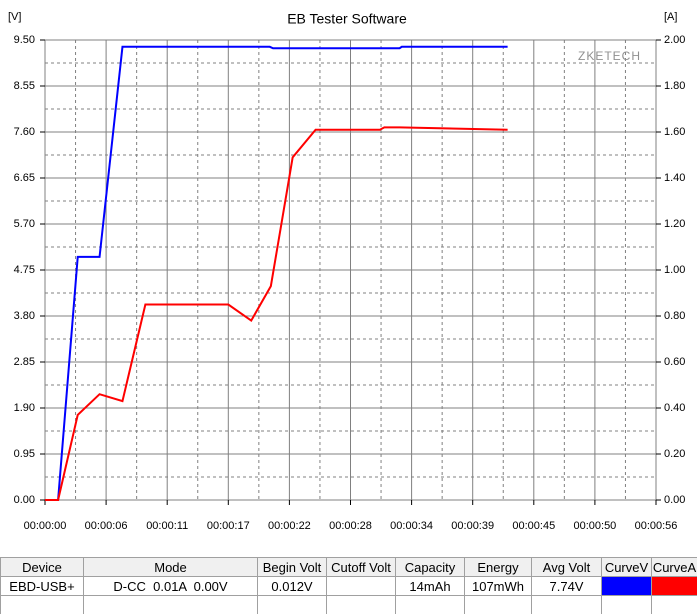 The image size is (697, 614). Describe the element at coordinates (674, 178) in the screenshot. I see `y2-tick-label: 1.40` at that location.